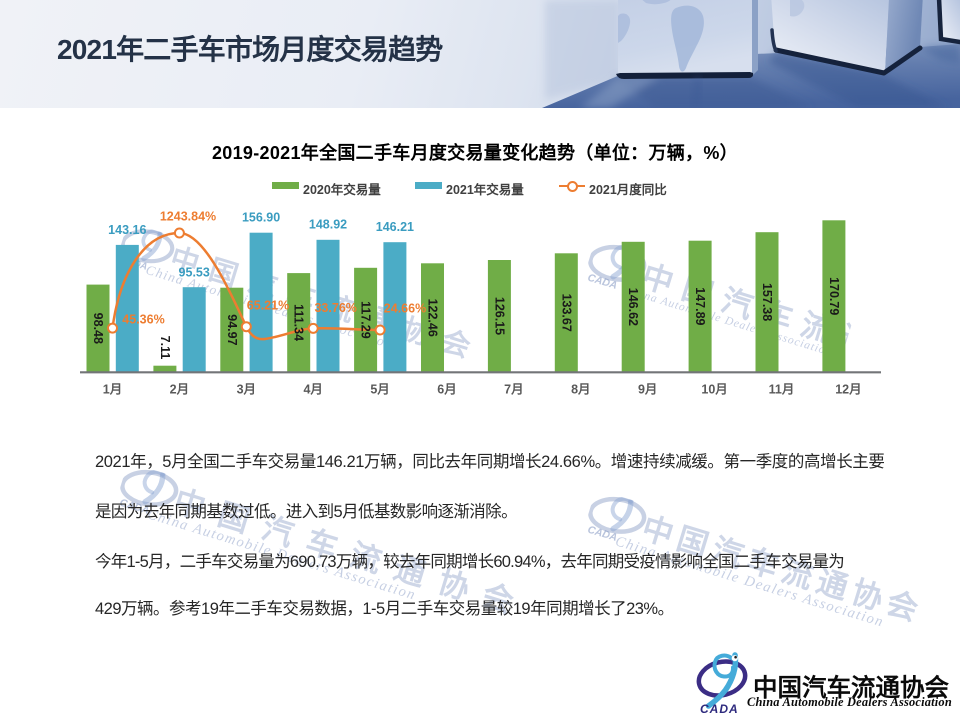 This screenshot has height=720, width=960. Describe the element at coordinates (188, 216) in the screenshot. I see `svg-text: 1243.84%` at that location.